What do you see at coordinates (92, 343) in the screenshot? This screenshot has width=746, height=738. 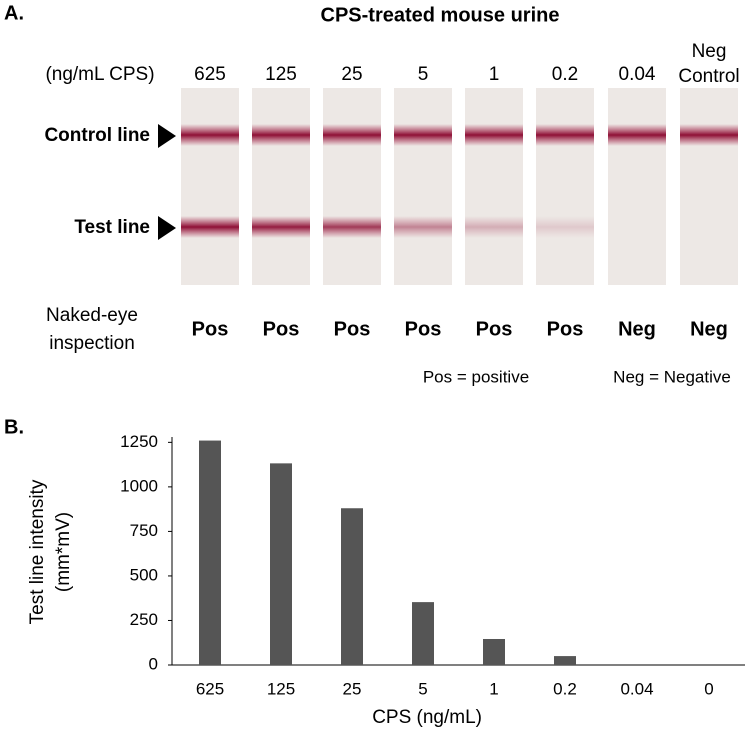 I see `inspection-label: inspection` at bounding box center [92, 343].